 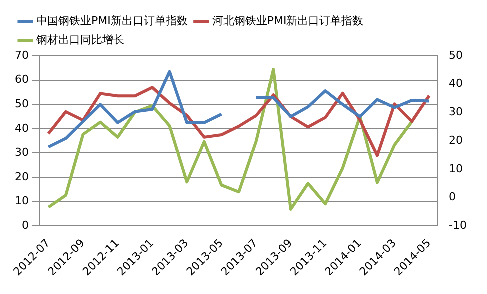 What do you see at coordinates (288, 21) in the screenshot?
I see `legend-label: 河北钢铁业PMI新出口订单指数` at bounding box center [288, 21].